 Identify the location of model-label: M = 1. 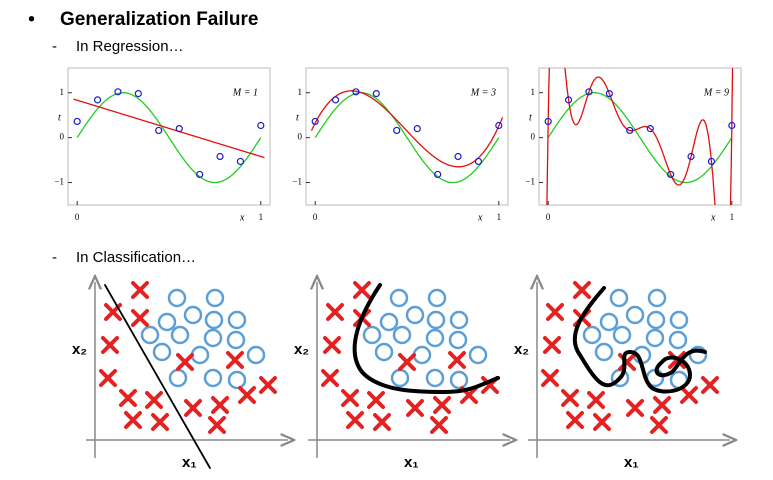
(245, 92).